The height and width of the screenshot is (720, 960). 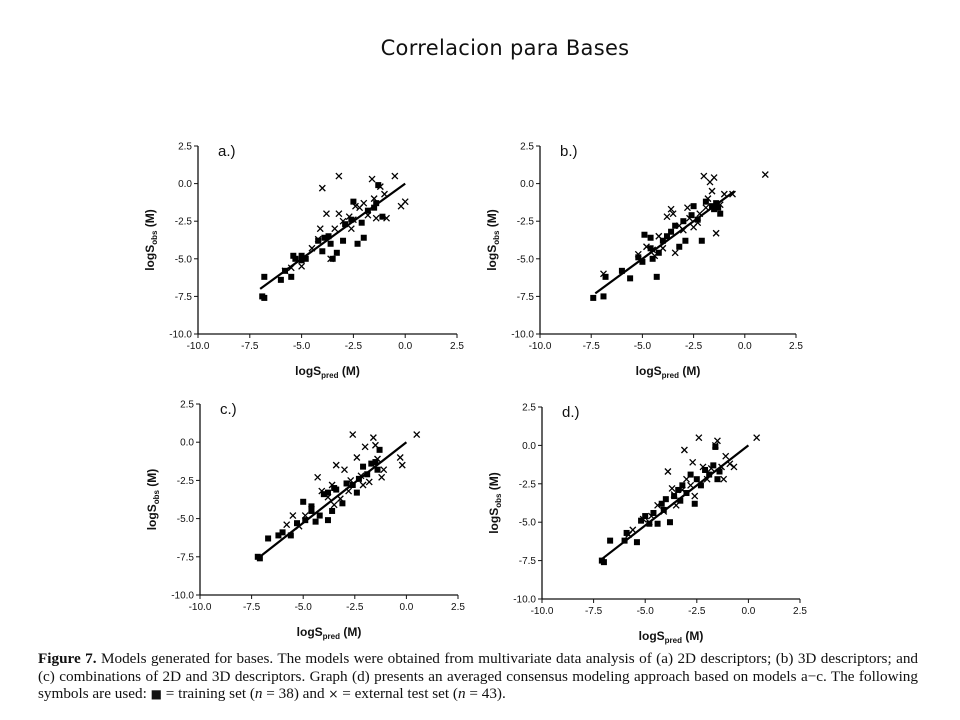 What do you see at coordinates (332, 500) in the screenshot?
I see `regression-line` at bounding box center [332, 500].